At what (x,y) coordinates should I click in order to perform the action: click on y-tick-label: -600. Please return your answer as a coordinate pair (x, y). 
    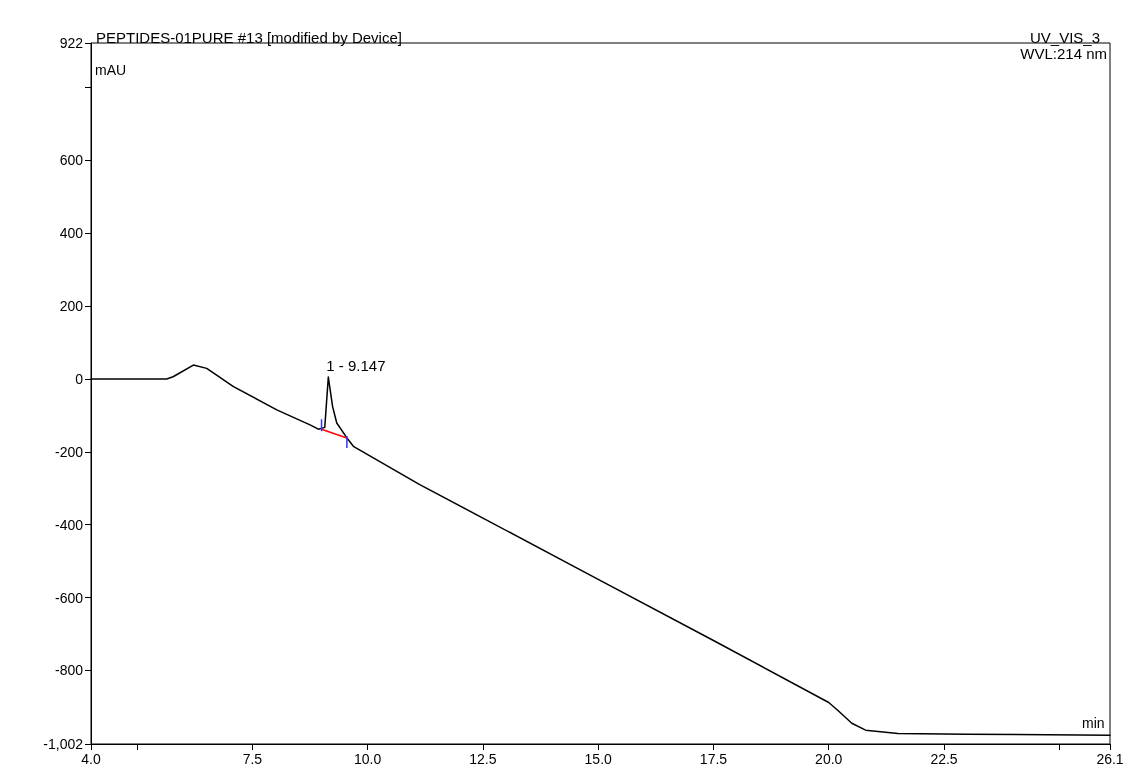
    Looking at the image, I should click on (69, 597).